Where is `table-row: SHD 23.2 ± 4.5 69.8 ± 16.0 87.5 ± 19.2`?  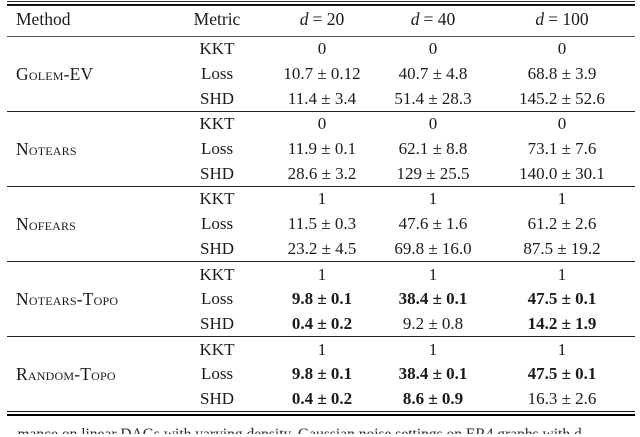
table-row: SHD 23.2 ± 4.5 69.8 ± 16.0 87.5 ± 19.2 is located at coordinates (321, 249).